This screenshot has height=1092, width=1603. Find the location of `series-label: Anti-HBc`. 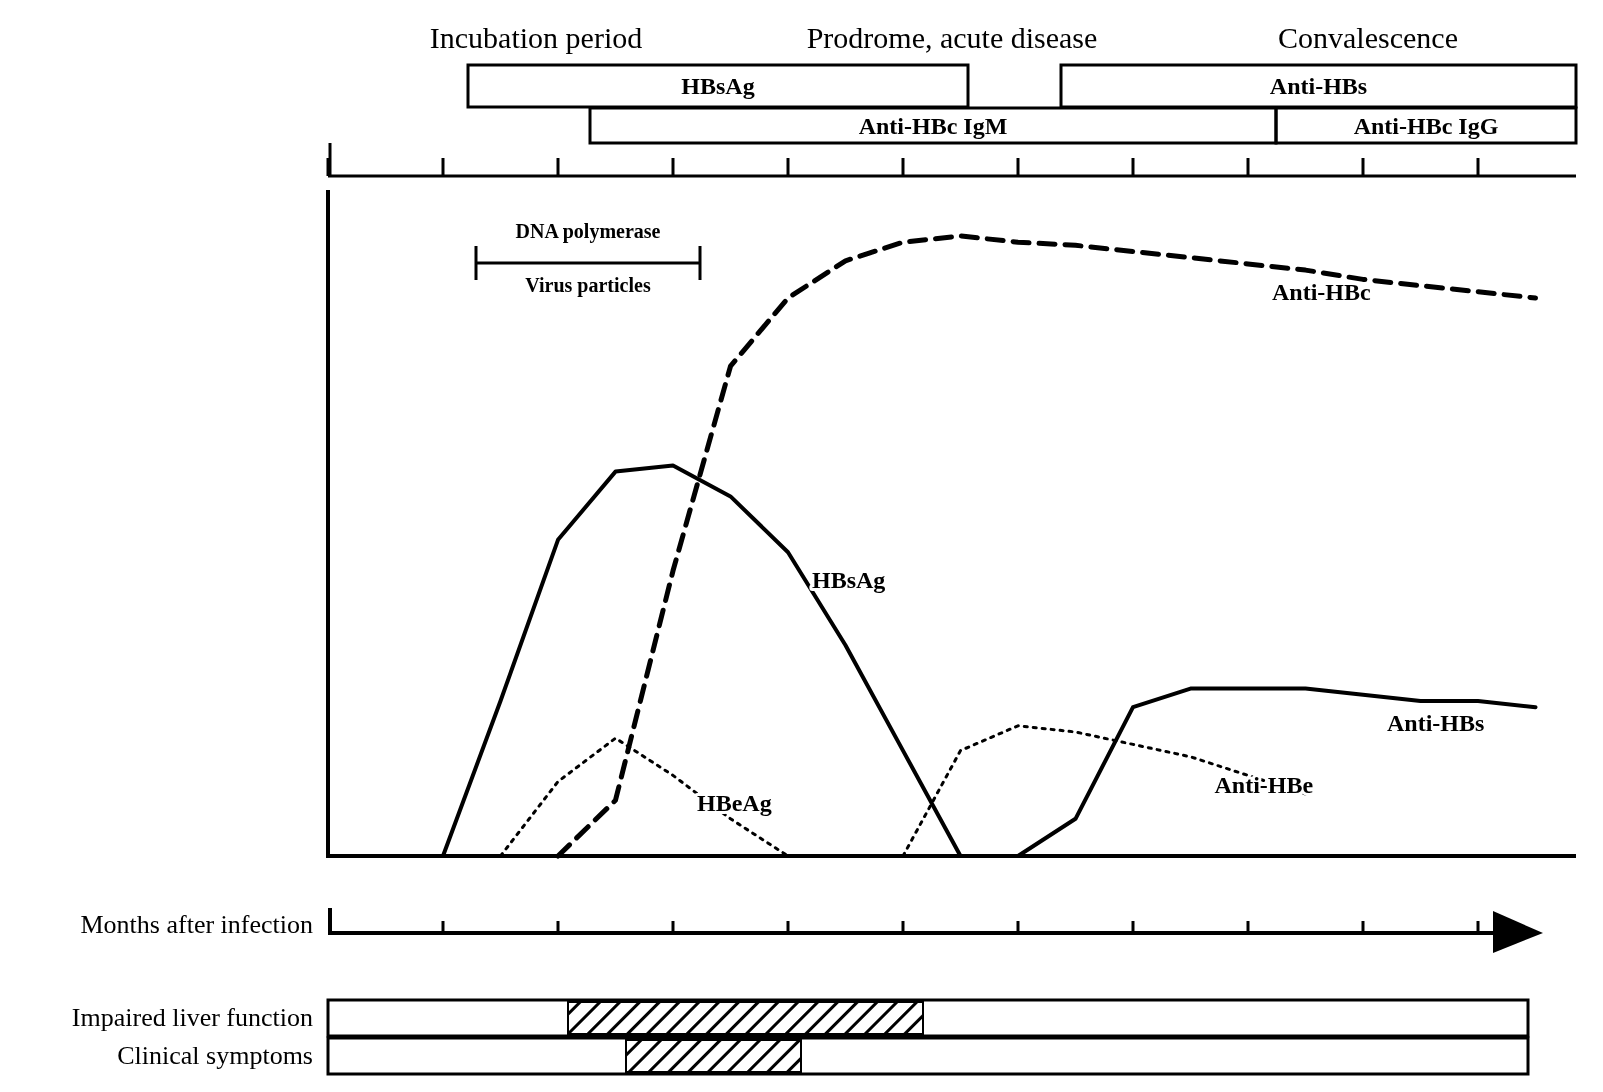

series-label: Anti-HBc is located at coordinates (1322, 291).